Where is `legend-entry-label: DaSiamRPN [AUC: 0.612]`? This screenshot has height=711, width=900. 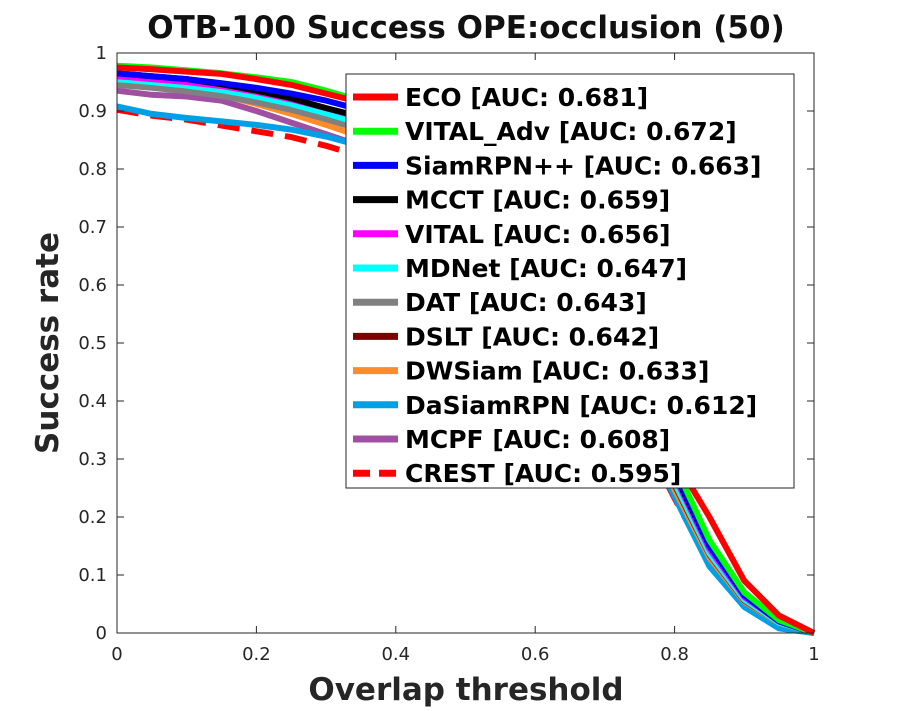
legend-entry-label: DaSiamRPN [AUC: 0.612] is located at coordinates (581, 405).